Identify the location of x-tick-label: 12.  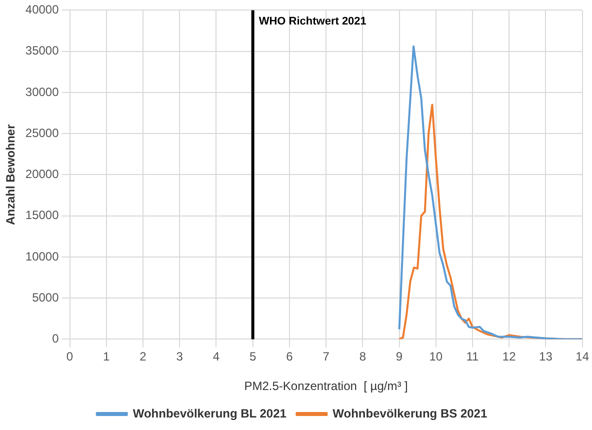
(509, 357).